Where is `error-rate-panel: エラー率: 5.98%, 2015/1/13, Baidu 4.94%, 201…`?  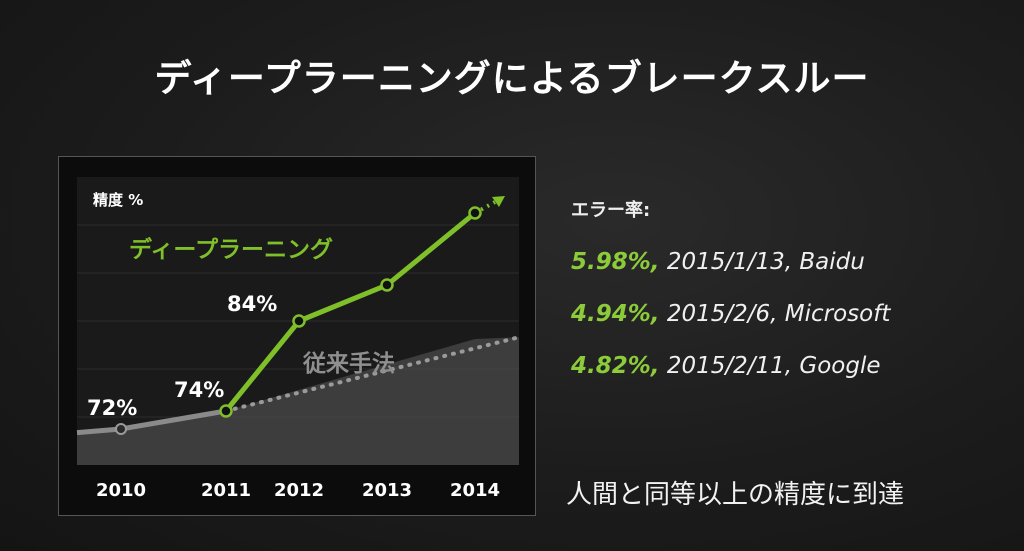
error-rate-panel: エラー率: 5.98%, 2015/1/13, Baidu 4.94%, 201… is located at coordinates (730, 294).